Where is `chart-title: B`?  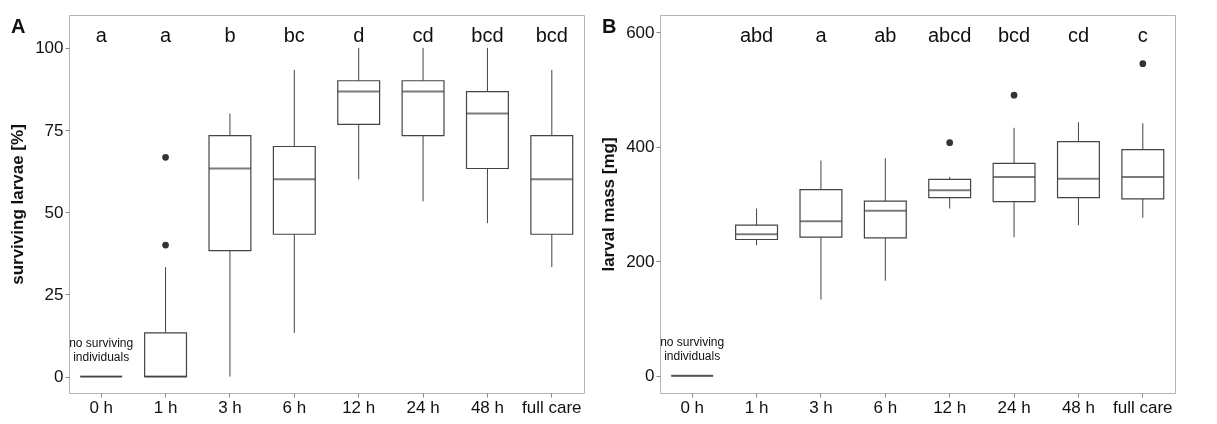
chart-title: B is located at coordinates (609, 26).